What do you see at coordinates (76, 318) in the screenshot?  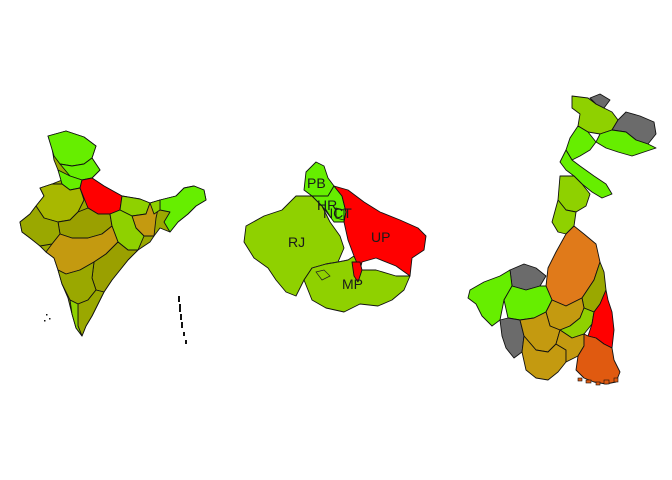 I see `state-kerala` at bounding box center [76, 318].